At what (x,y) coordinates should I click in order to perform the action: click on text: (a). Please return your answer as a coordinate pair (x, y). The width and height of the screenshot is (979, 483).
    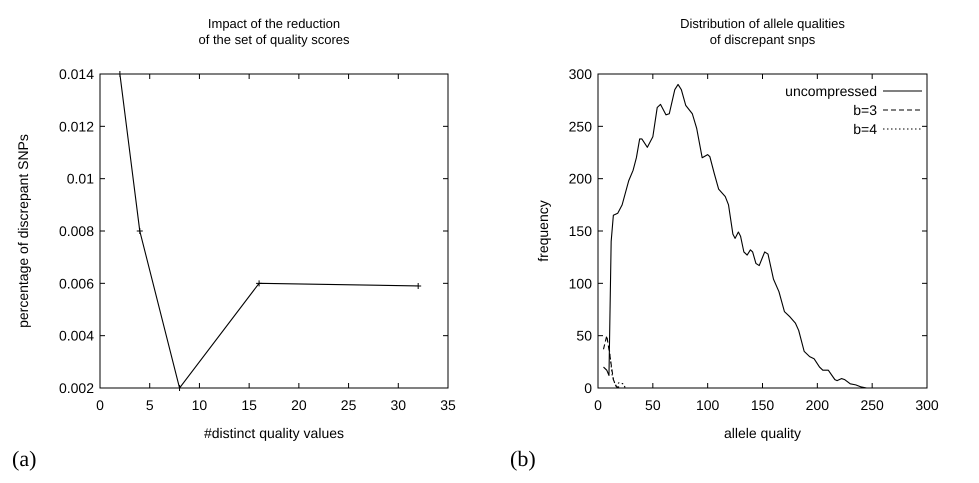
    Looking at the image, I should click on (24, 458).